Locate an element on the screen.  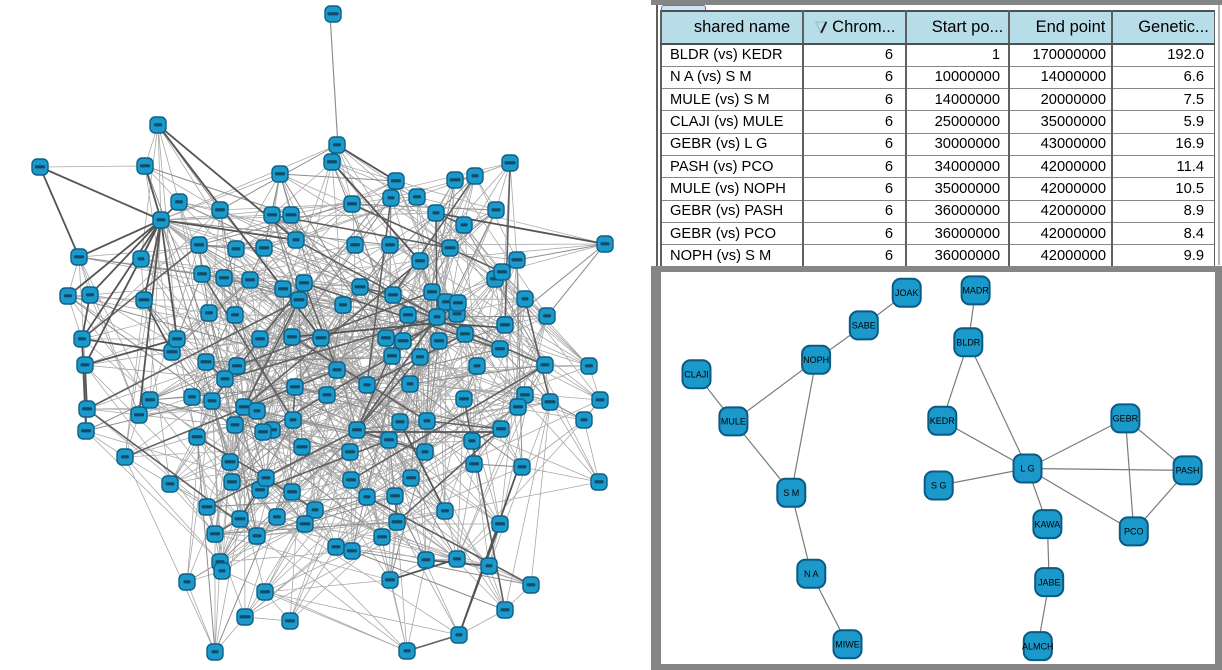
svg-text: ALMCH is located at coordinates (1038, 646).